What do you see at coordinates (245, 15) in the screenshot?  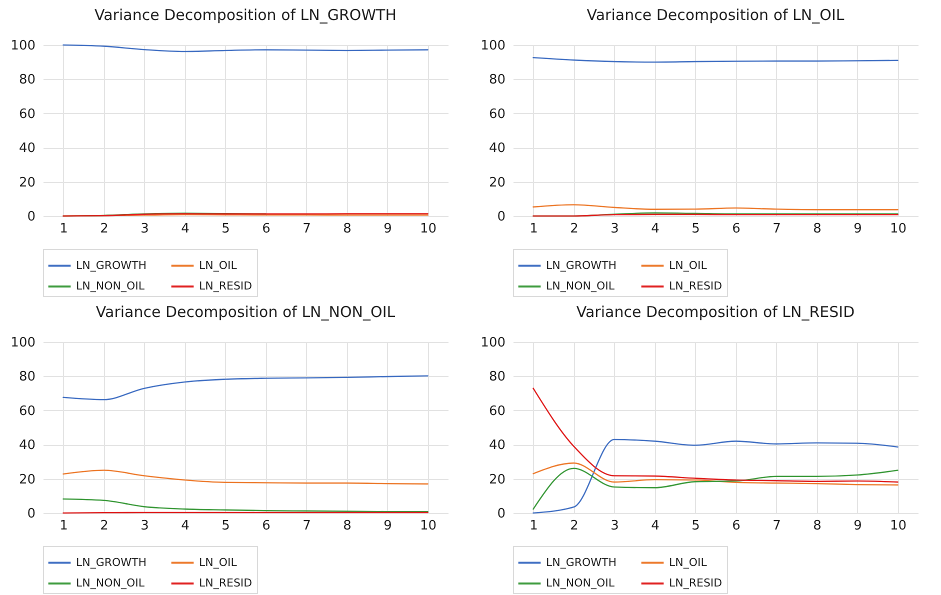 I see `chart-title: Variance Decomposition of LN_GROWTH` at bounding box center [245, 15].